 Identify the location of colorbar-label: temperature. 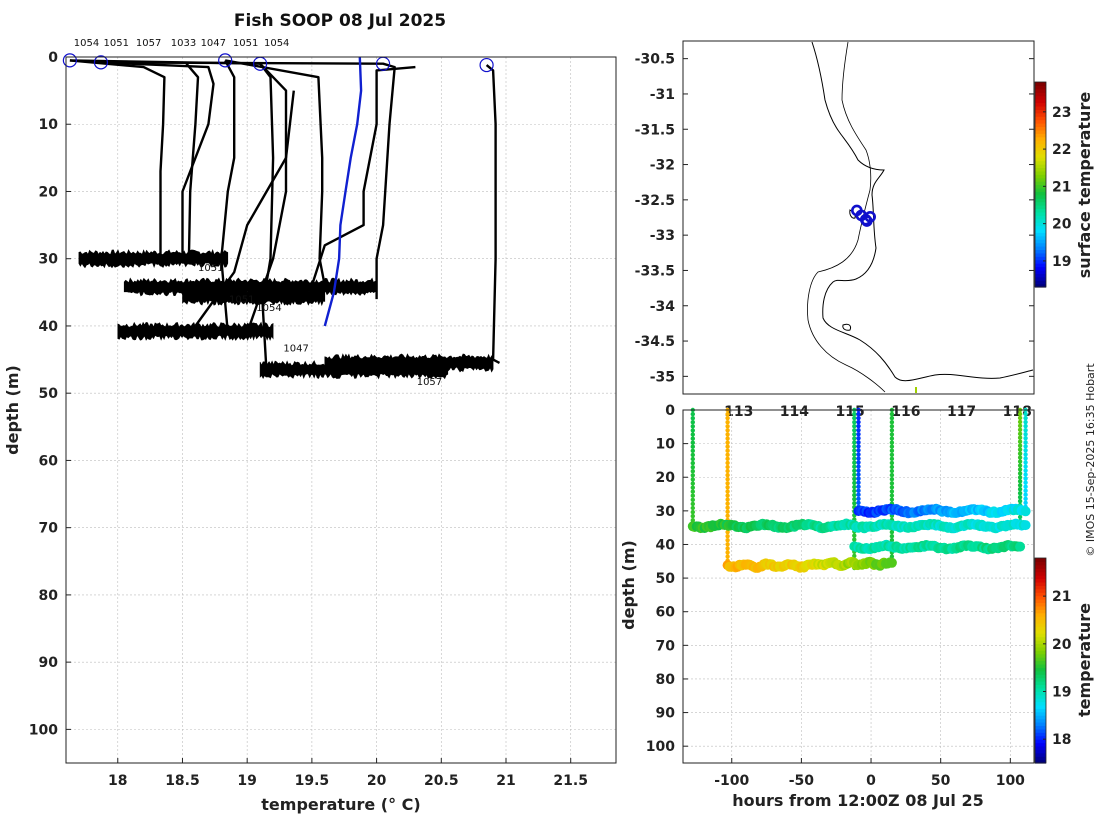
(1084, 660).